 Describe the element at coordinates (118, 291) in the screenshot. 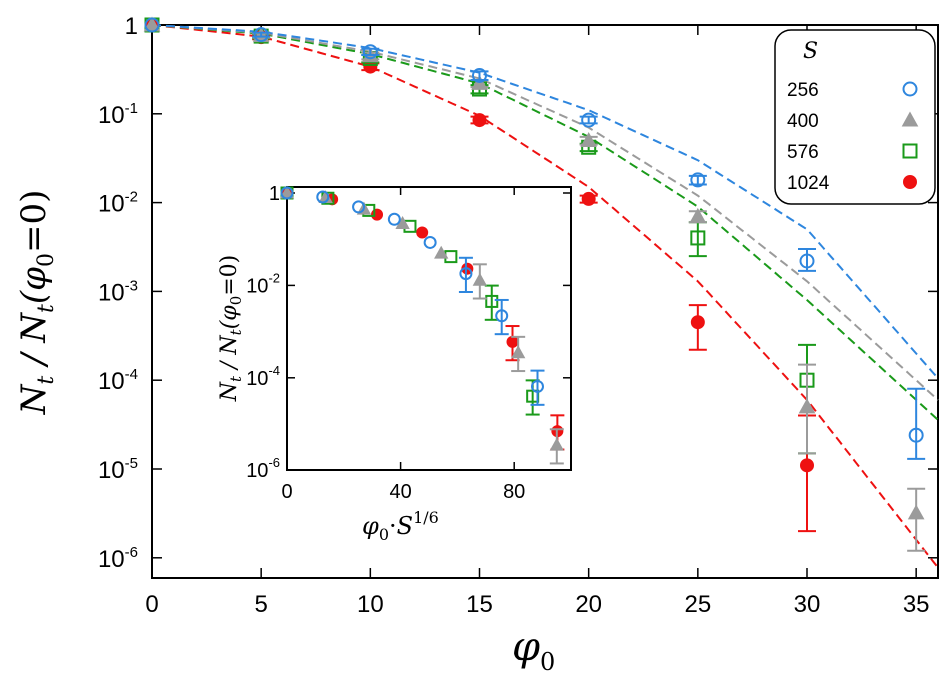

I see `main-y-tick-label: 10⁻³` at that location.